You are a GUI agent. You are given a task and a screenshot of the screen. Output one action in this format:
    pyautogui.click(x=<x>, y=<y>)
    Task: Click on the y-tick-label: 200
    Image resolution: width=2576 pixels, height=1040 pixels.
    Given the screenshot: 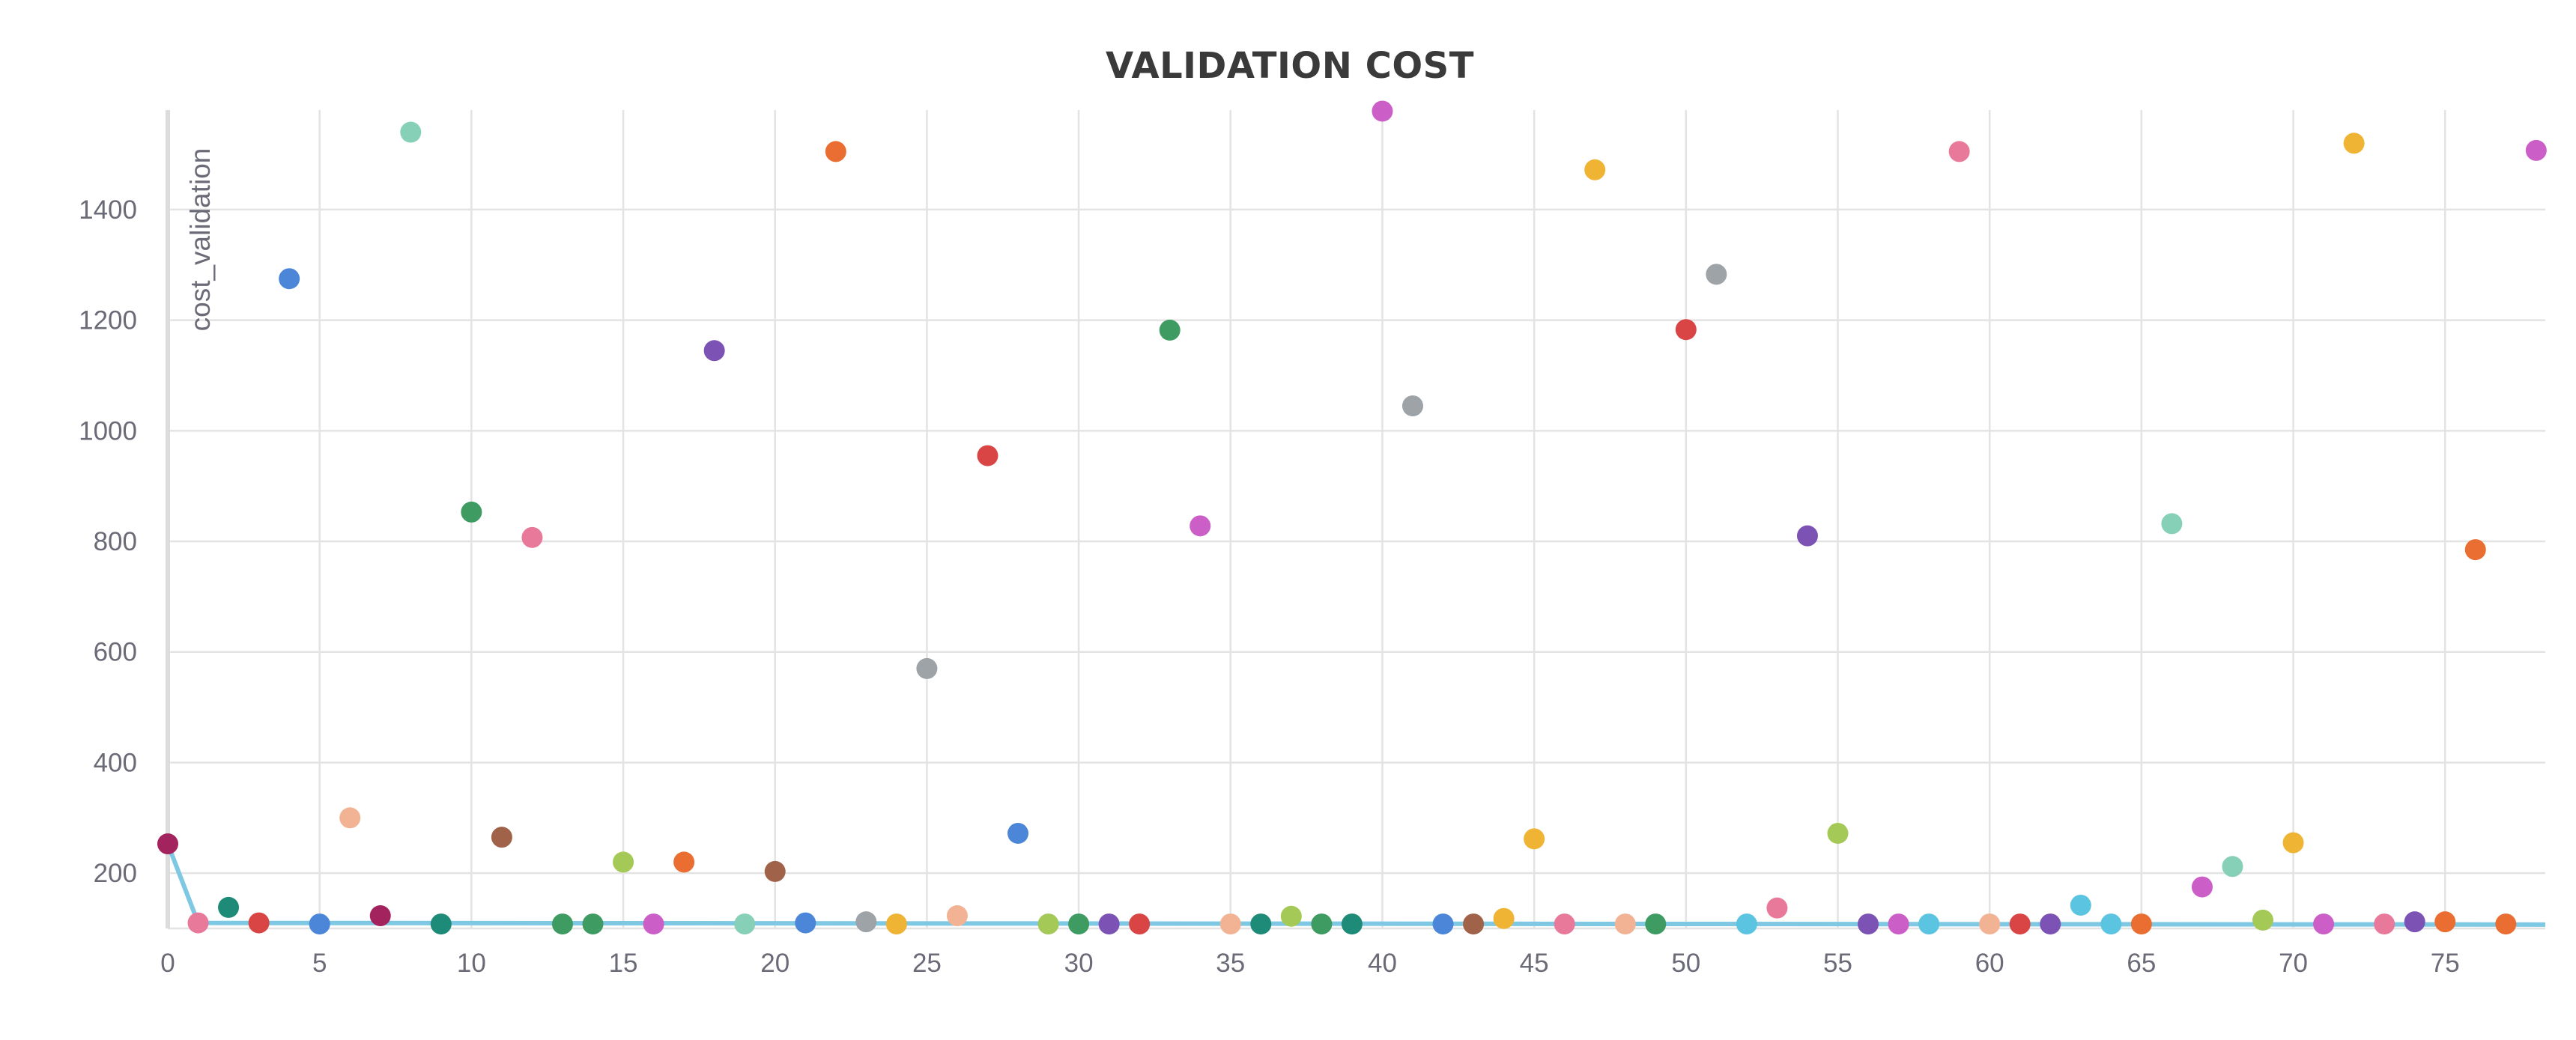 What is the action you would take?
    pyautogui.click(x=115, y=873)
    